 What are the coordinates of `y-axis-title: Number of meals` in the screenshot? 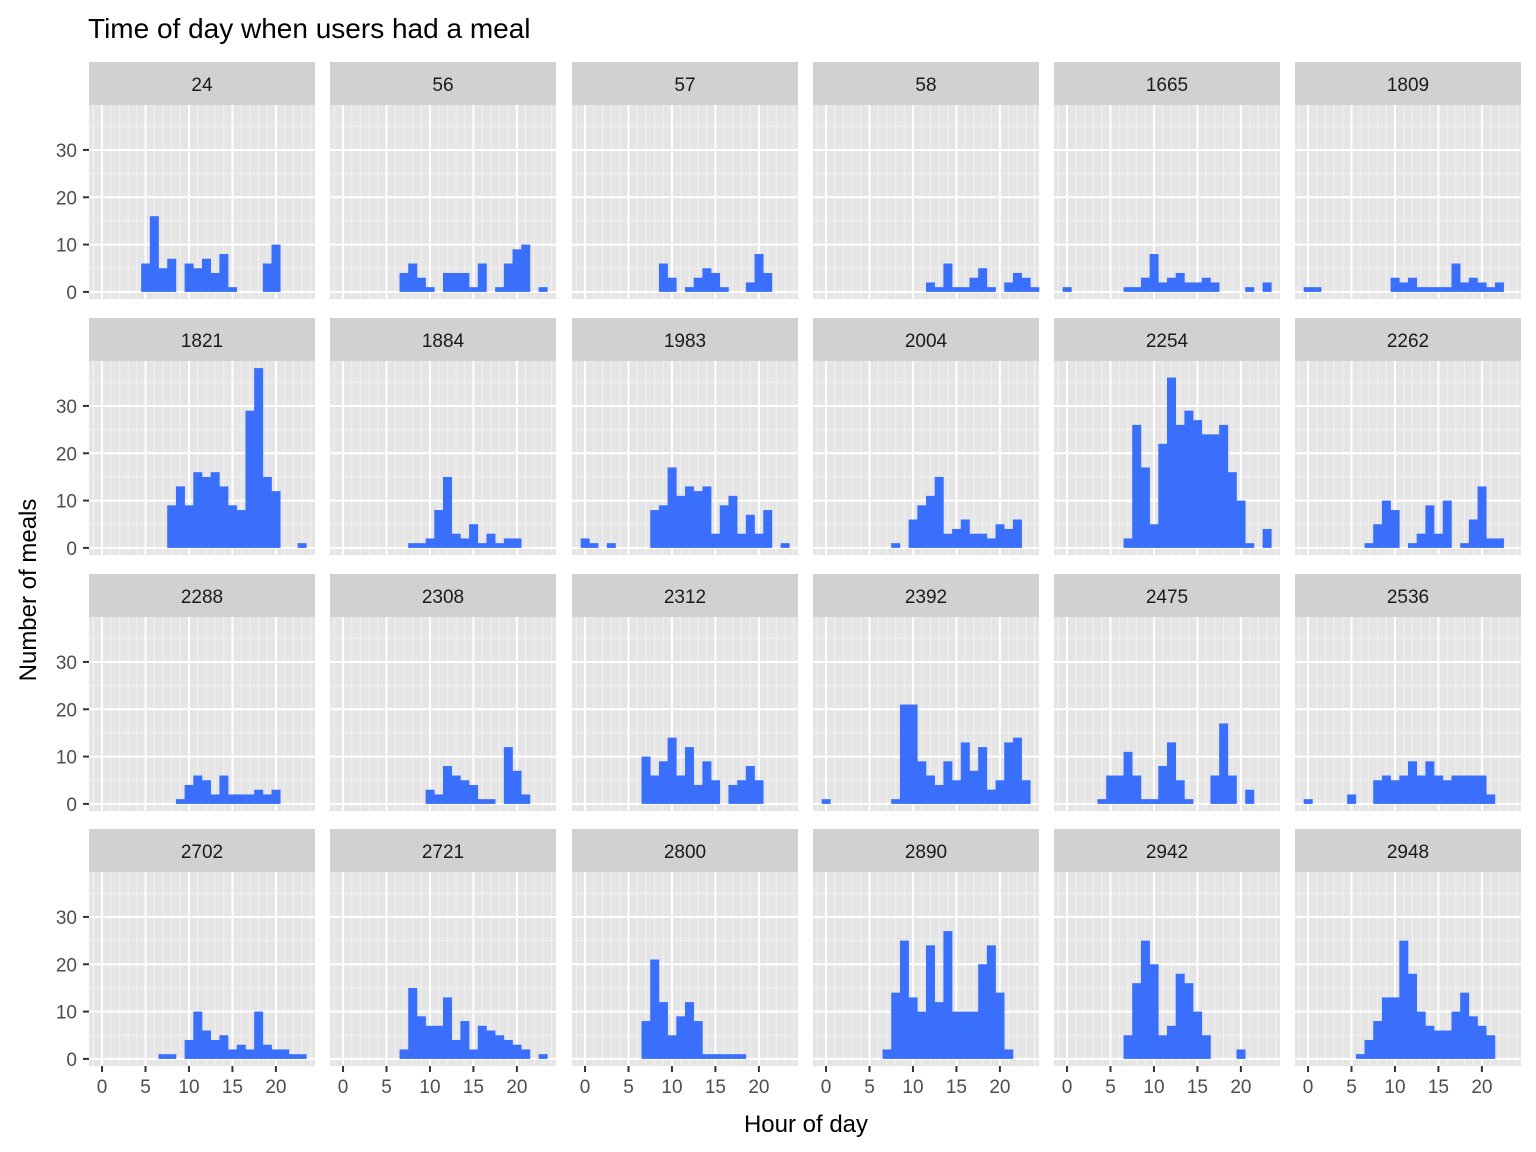 It's located at (28, 590).